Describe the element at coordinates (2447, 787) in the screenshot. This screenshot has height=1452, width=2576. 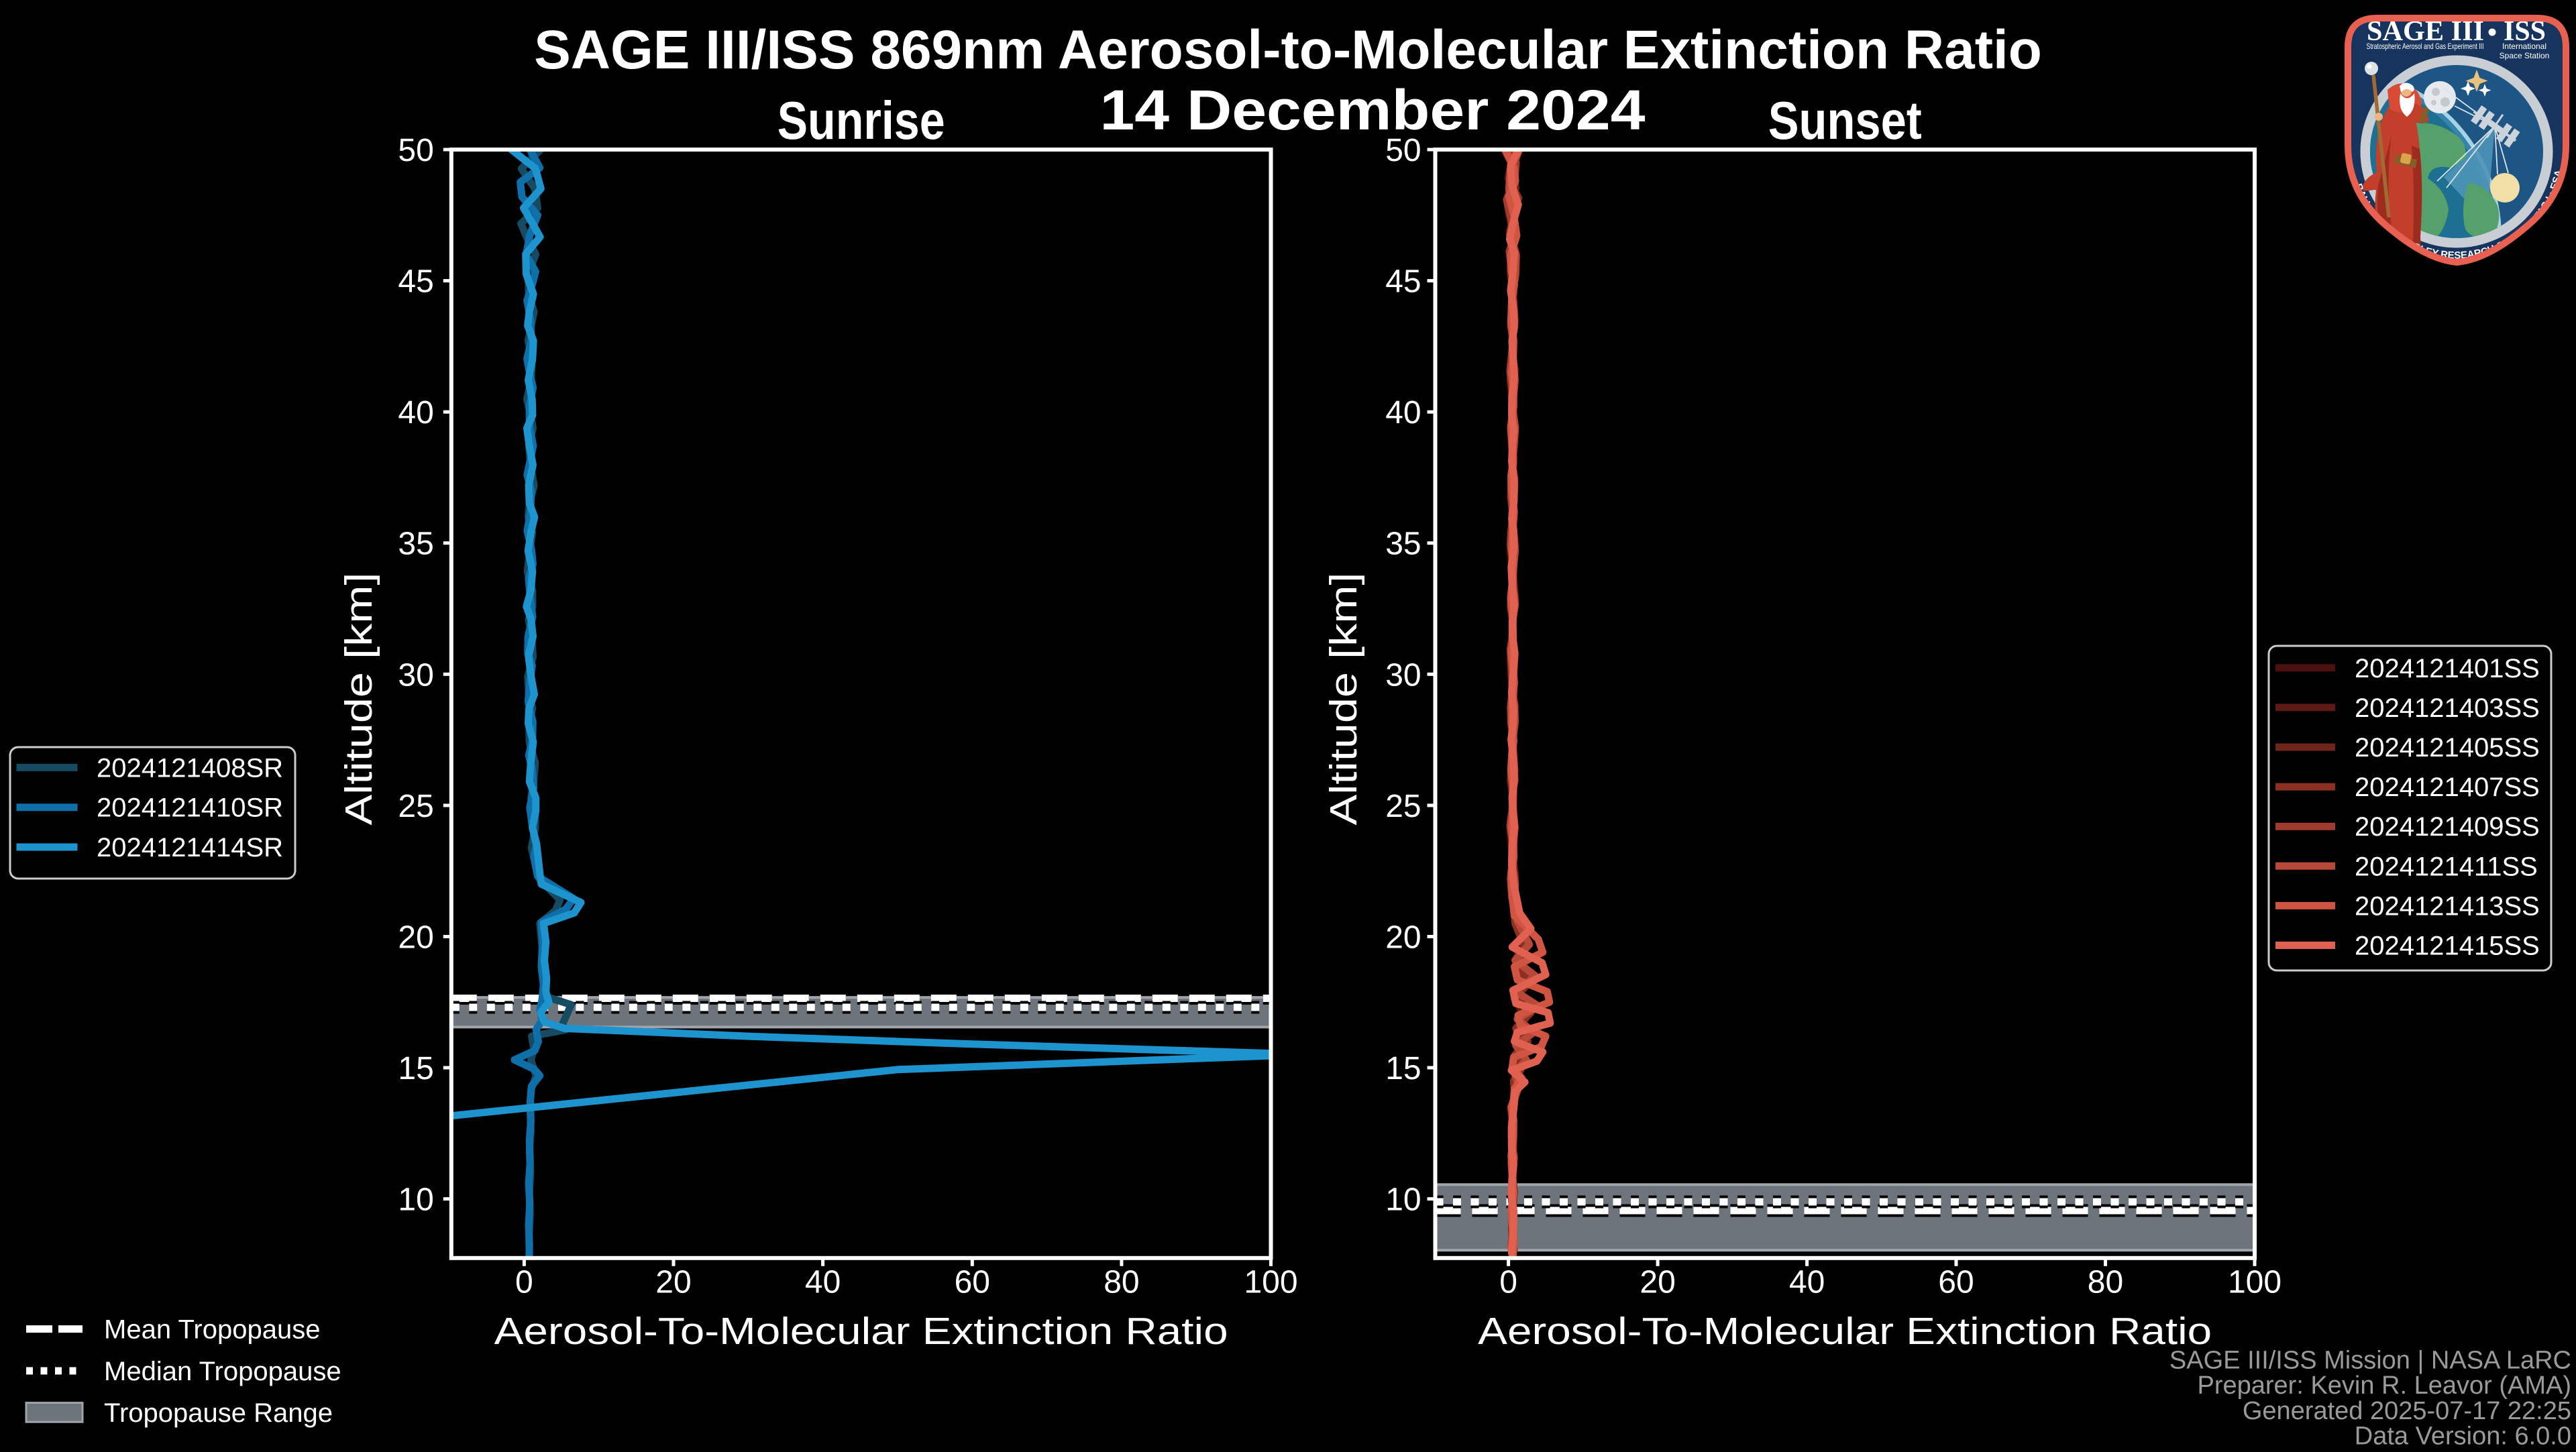
I see `svg-text: 2024121407SS` at that location.